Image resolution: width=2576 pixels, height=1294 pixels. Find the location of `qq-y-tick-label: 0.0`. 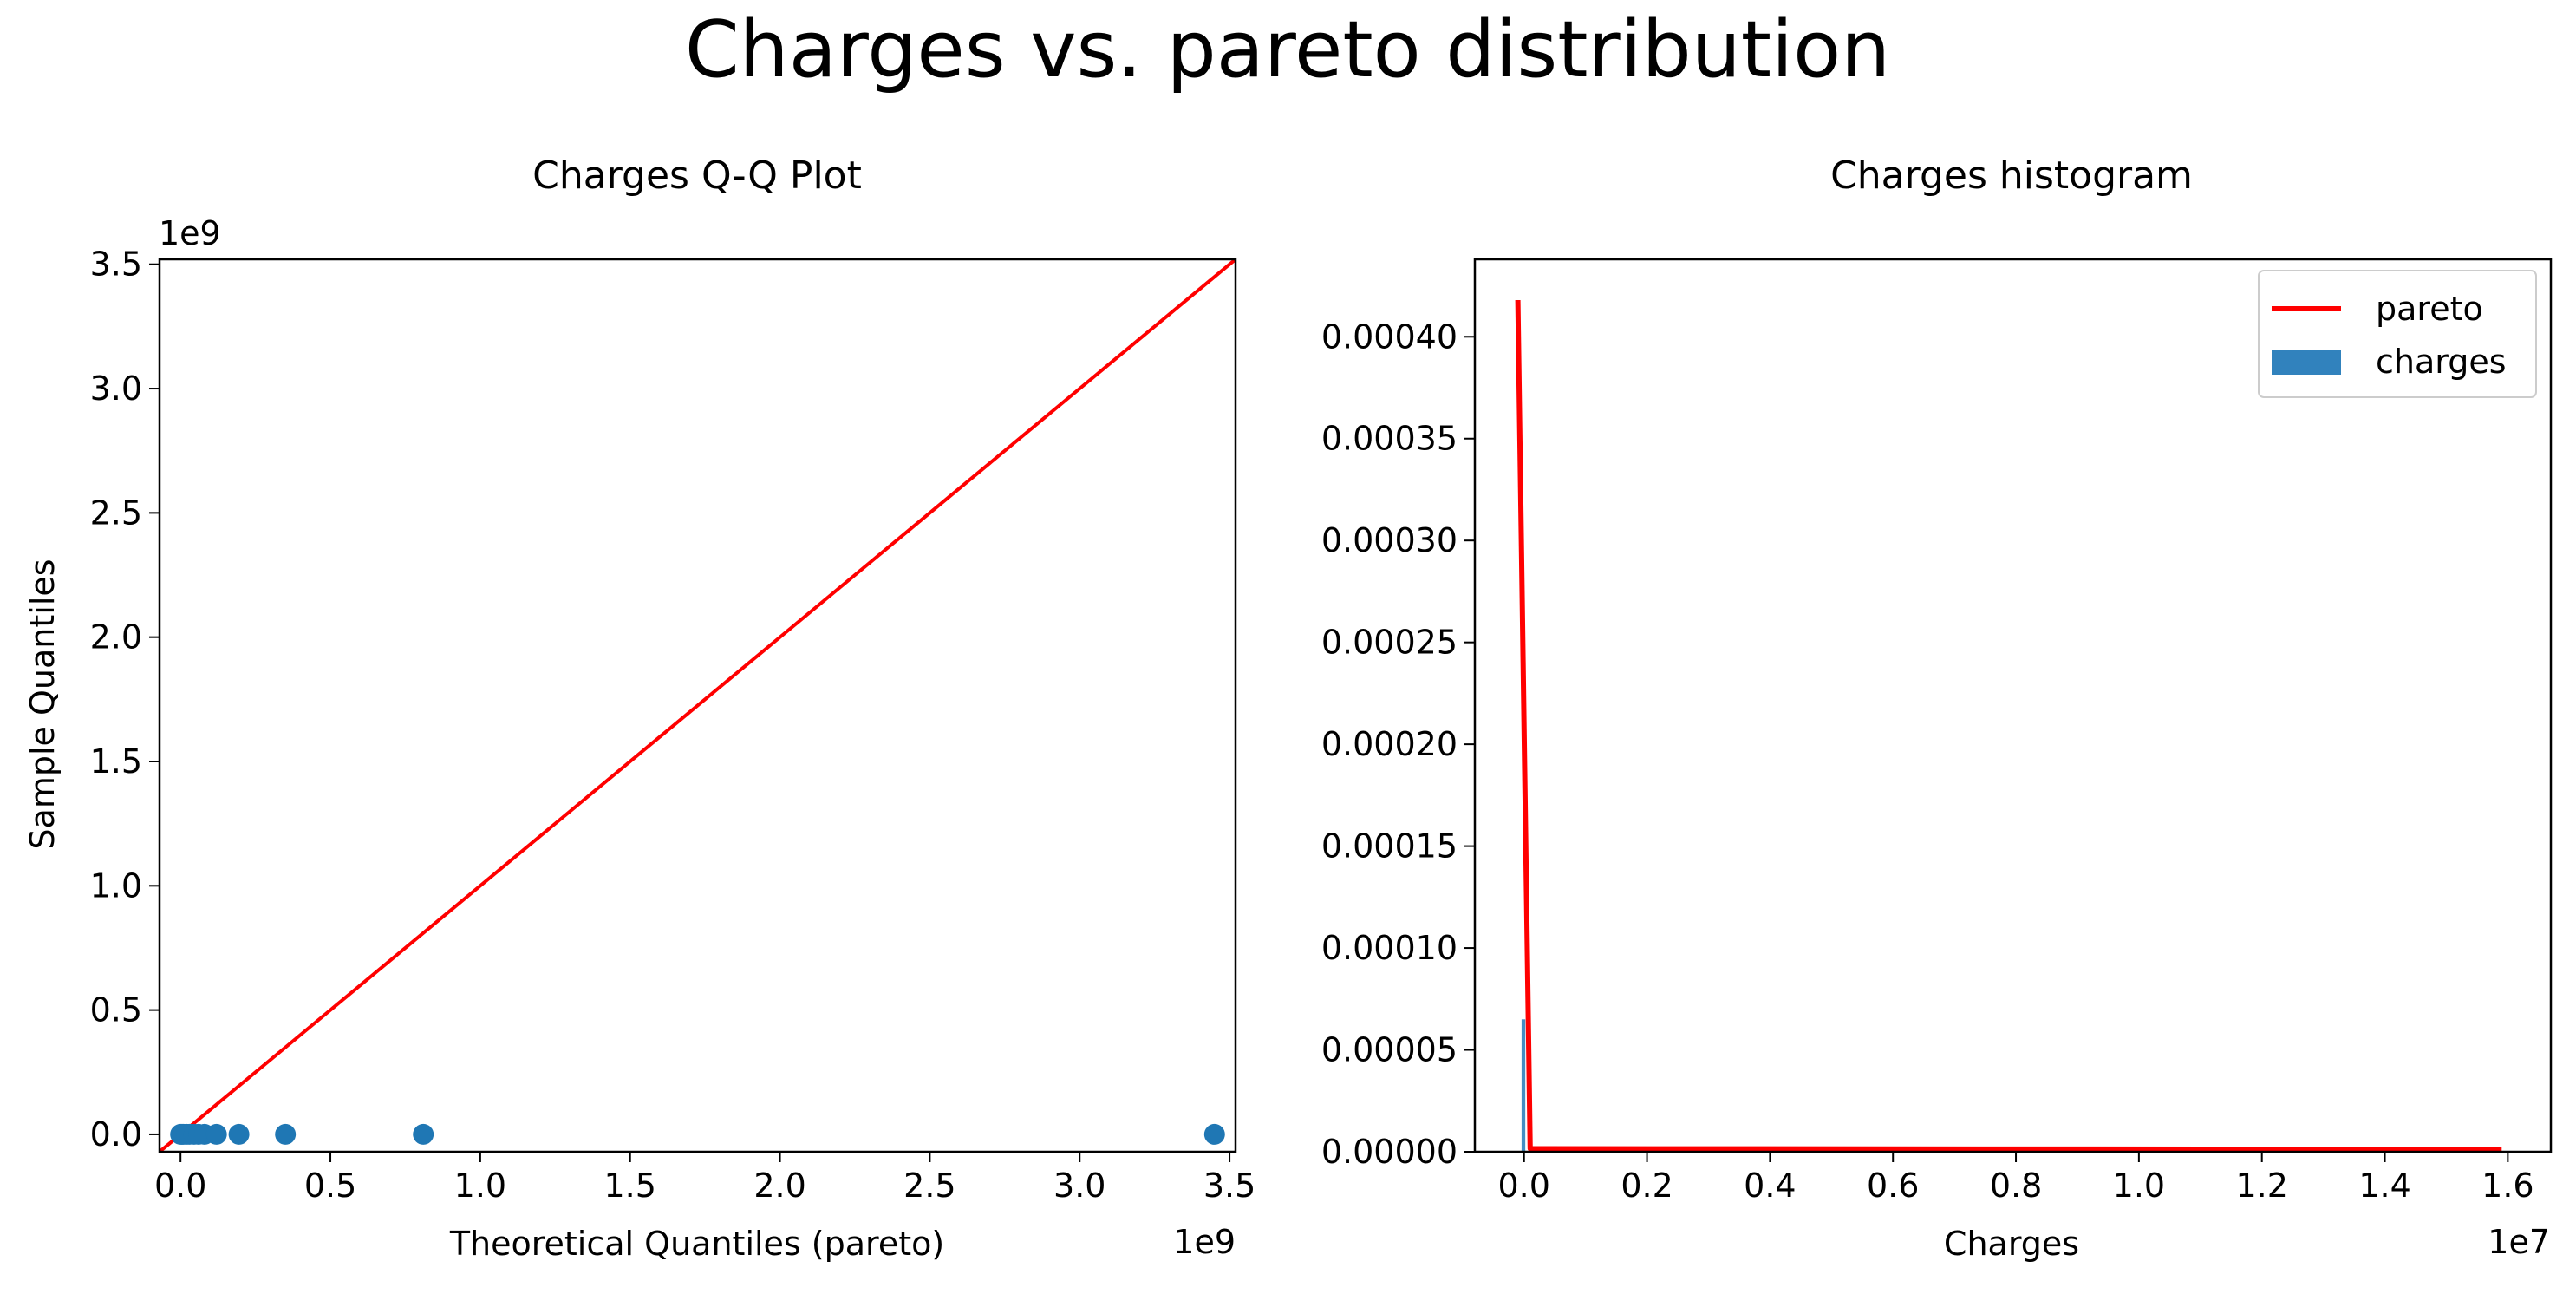

qq-y-tick-label: 0.0 is located at coordinates (116, 1134).